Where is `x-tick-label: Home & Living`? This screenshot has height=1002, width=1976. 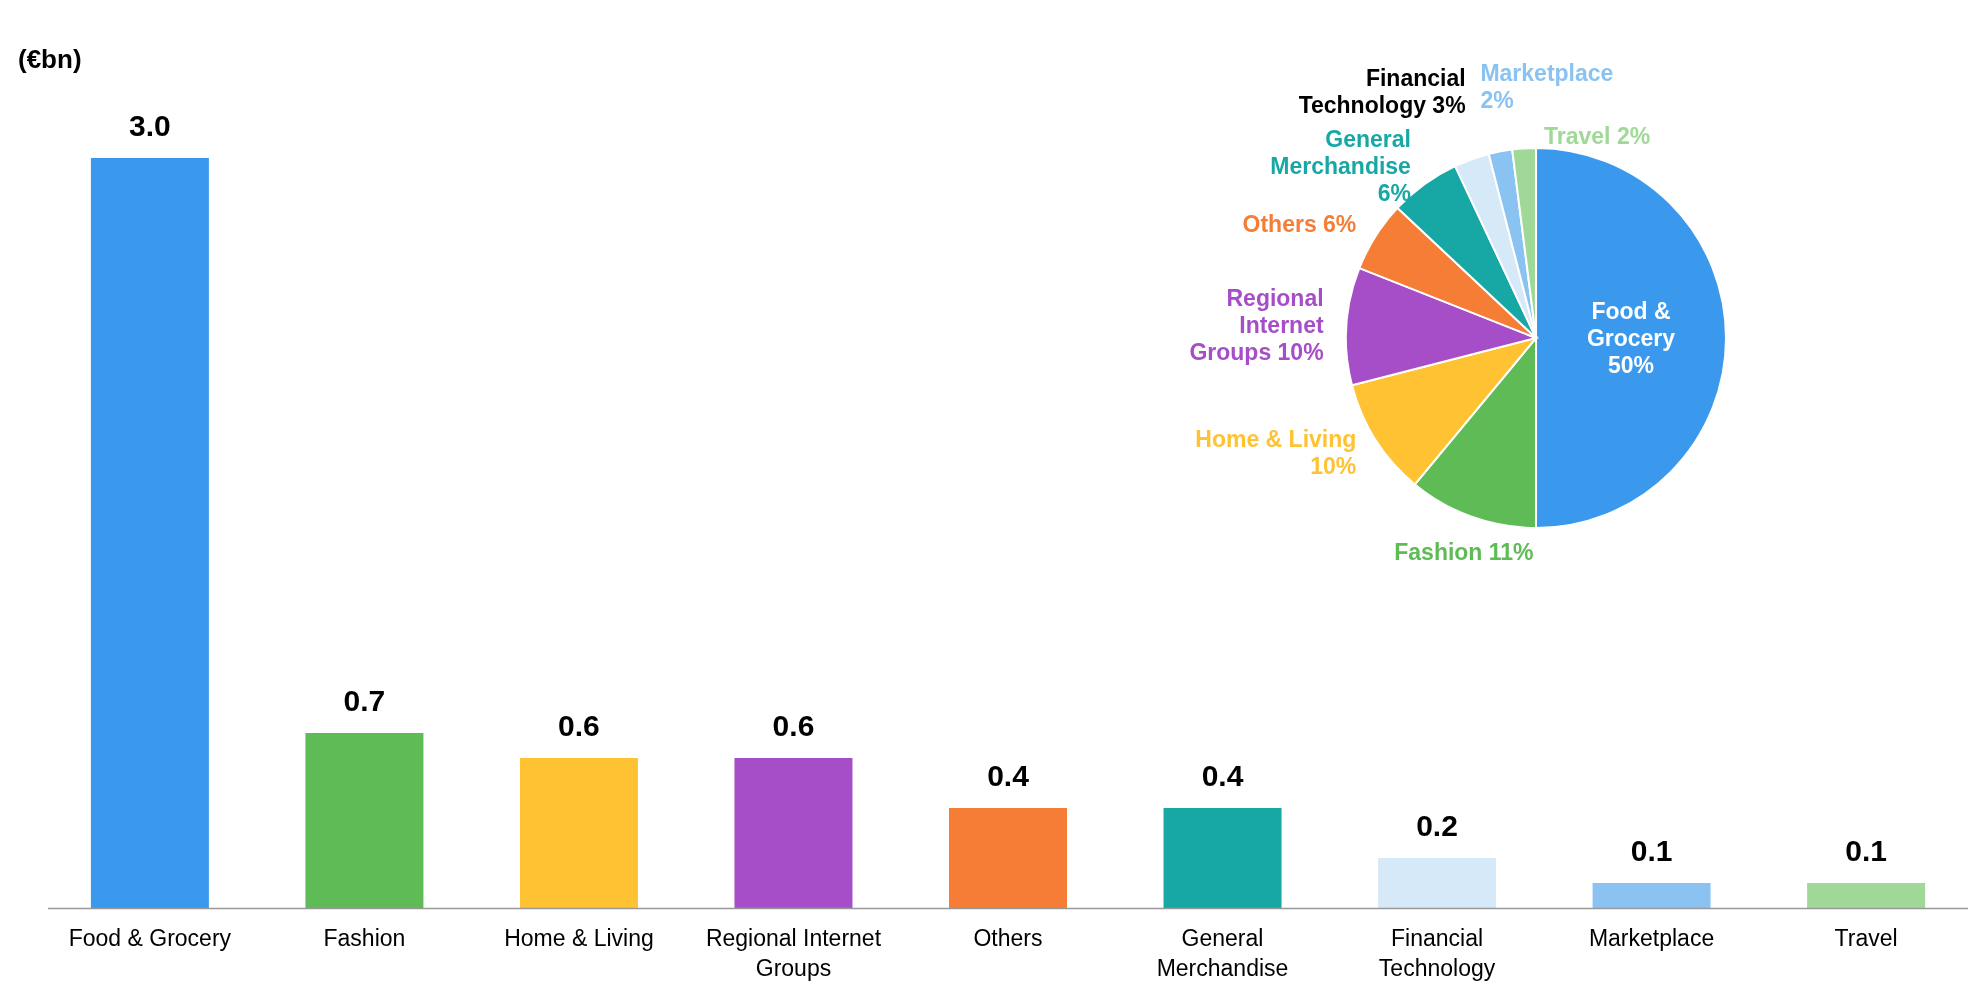
x-tick-label: Home & Living is located at coordinates (579, 938).